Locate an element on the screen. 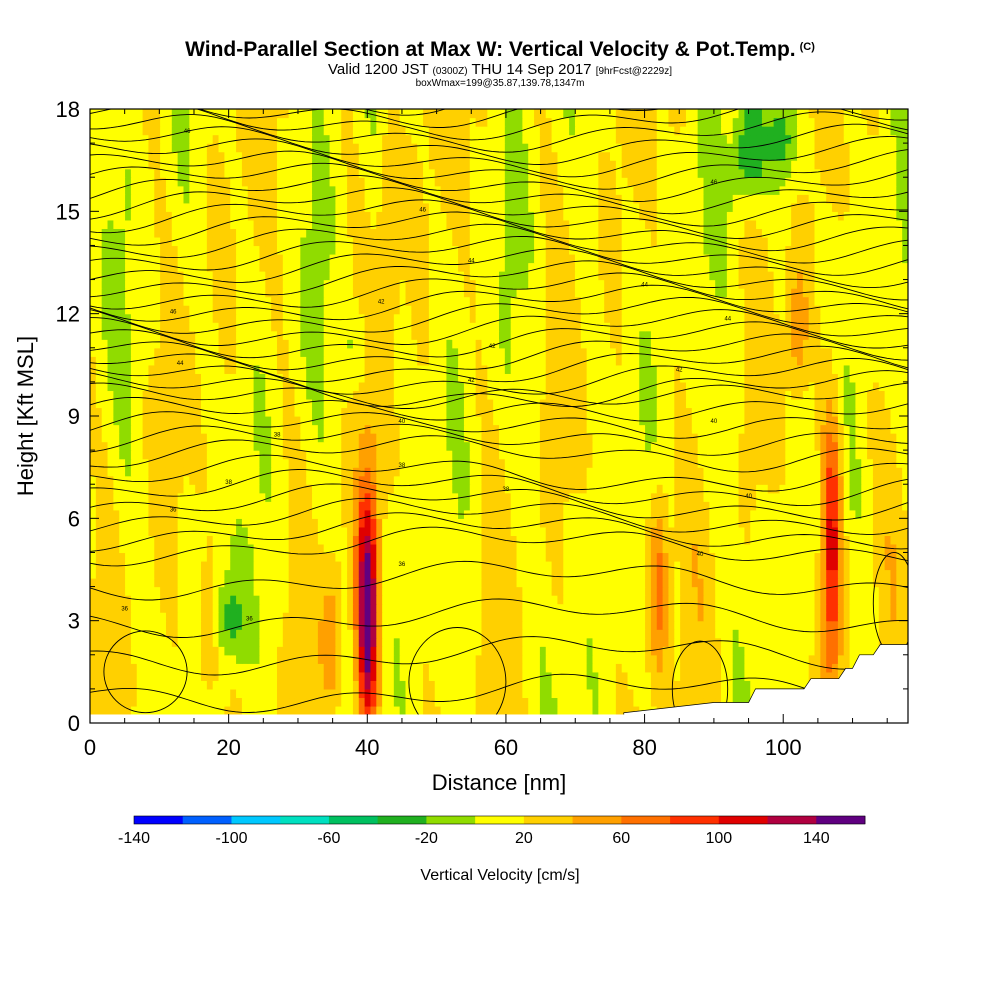 The image size is (1000, 1000). valid-z-time: (0300Z) is located at coordinates (450, 71).